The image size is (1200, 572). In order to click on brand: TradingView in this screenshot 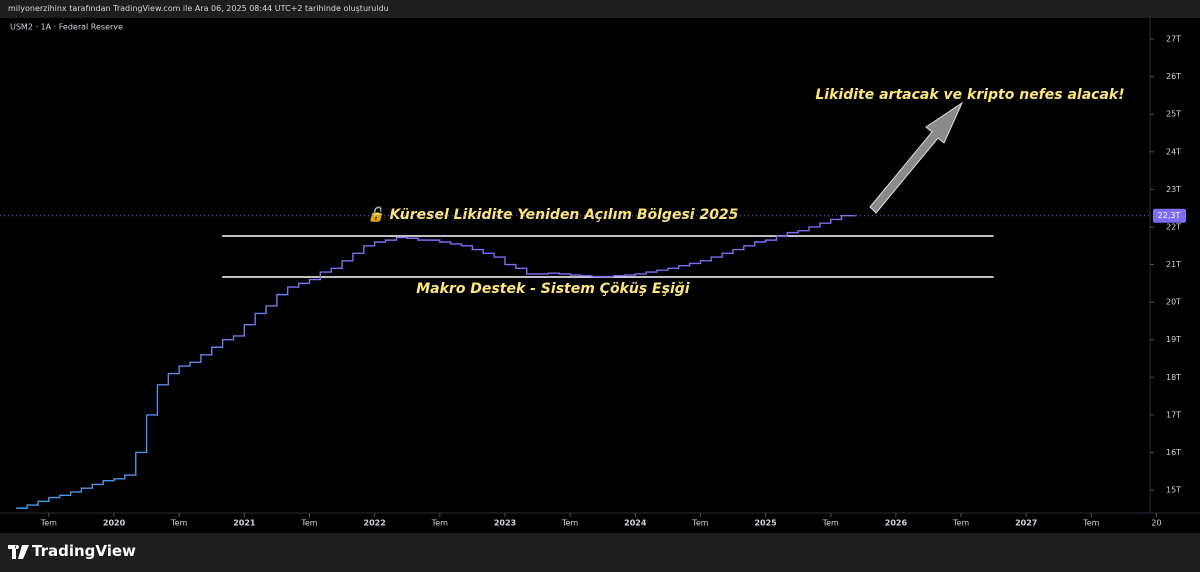, I will do `click(84, 551)`.